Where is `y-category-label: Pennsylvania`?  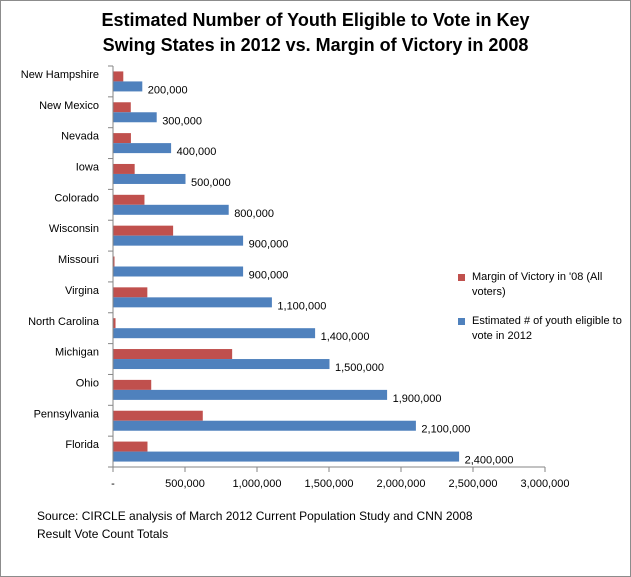
y-category-label: Pennsylvania is located at coordinates (67, 414).